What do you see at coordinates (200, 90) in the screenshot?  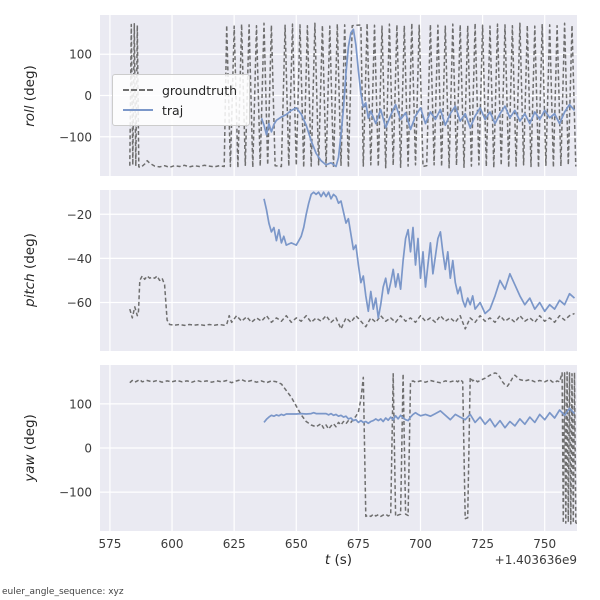 I see `legend-groundtruth-label: groundtruth` at bounding box center [200, 90].